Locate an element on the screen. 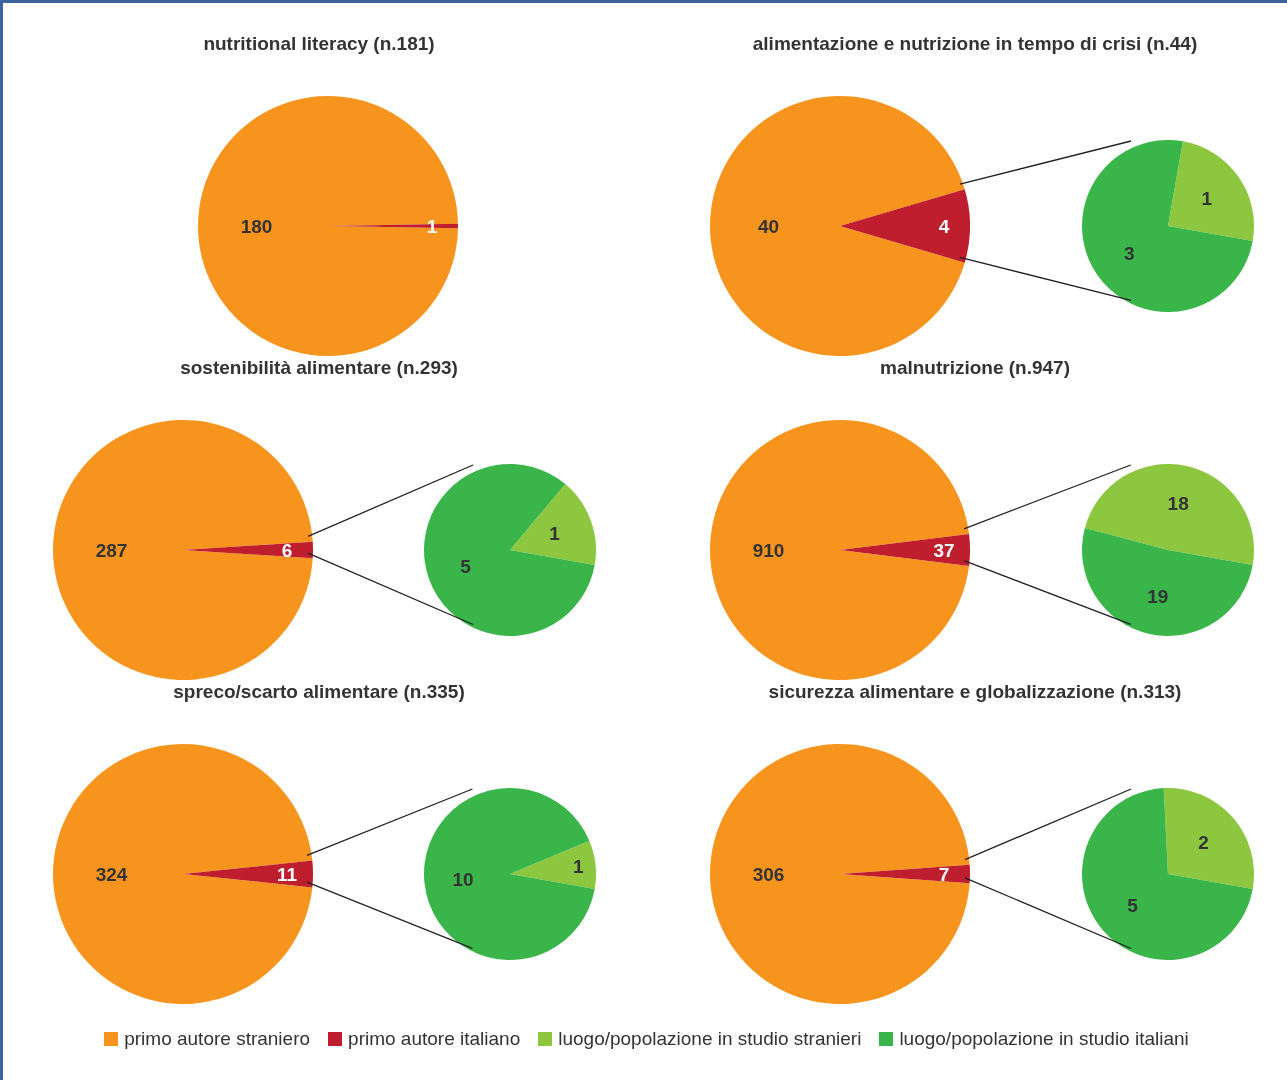 The height and width of the screenshot is (1080, 1287). chart-title: sicurezza alimentare e globalizzazione (n.313) is located at coordinates (975, 692).